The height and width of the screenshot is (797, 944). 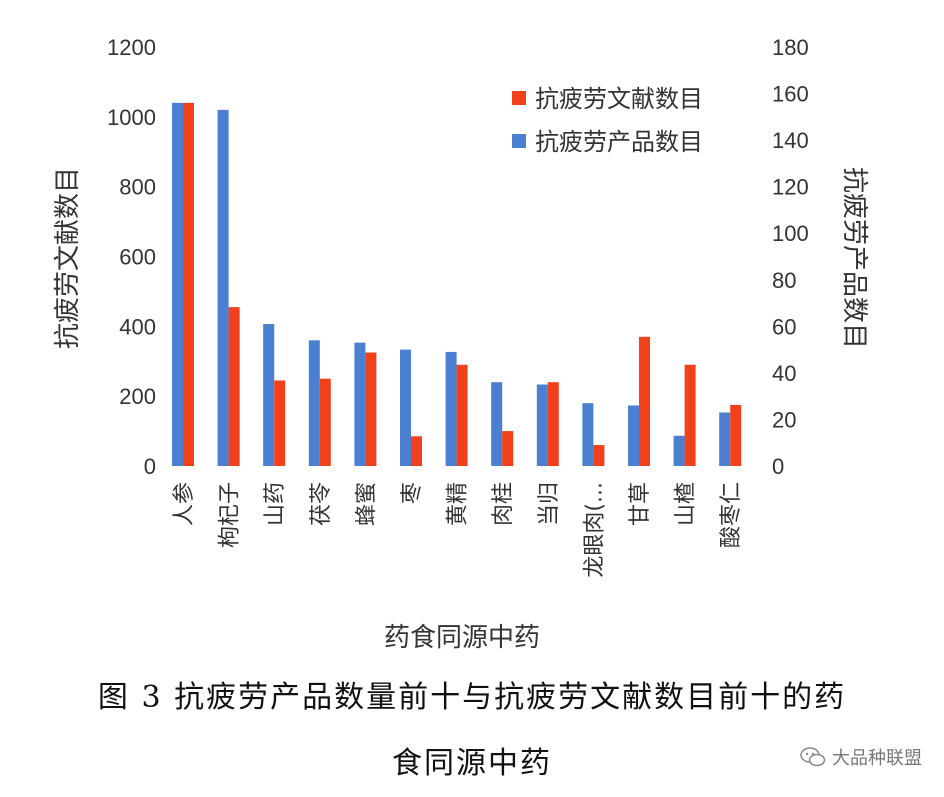 What do you see at coordinates (150, 466) in the screenshot?
I see `y-left-tick-label: 0` at bounding box center [150, 466].